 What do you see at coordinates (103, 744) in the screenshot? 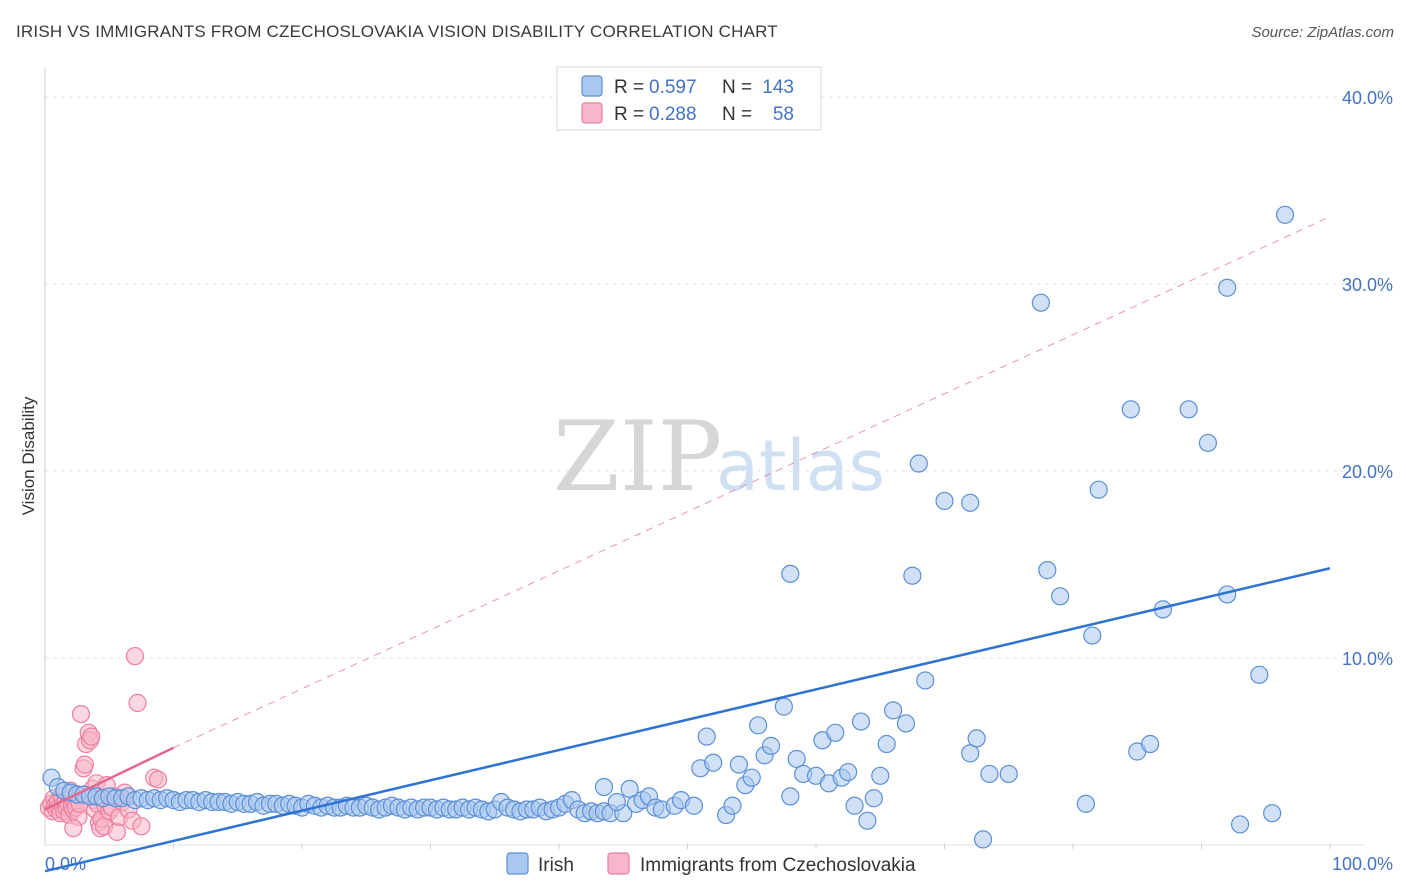
I see `series-czech-points` at bounding box center [103, 744].